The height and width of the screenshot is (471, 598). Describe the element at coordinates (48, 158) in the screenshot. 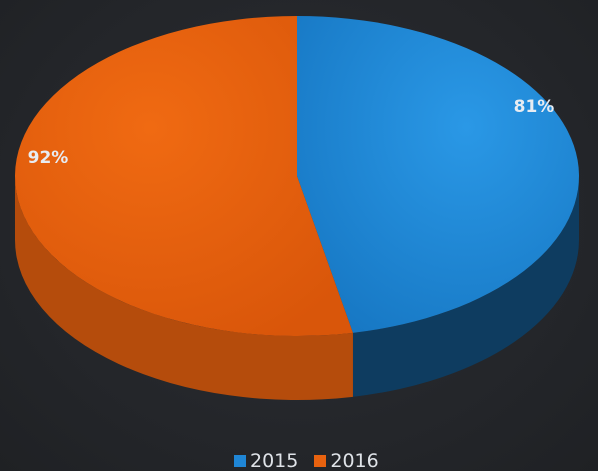

I see `data-label-2016: 92%` at that location.